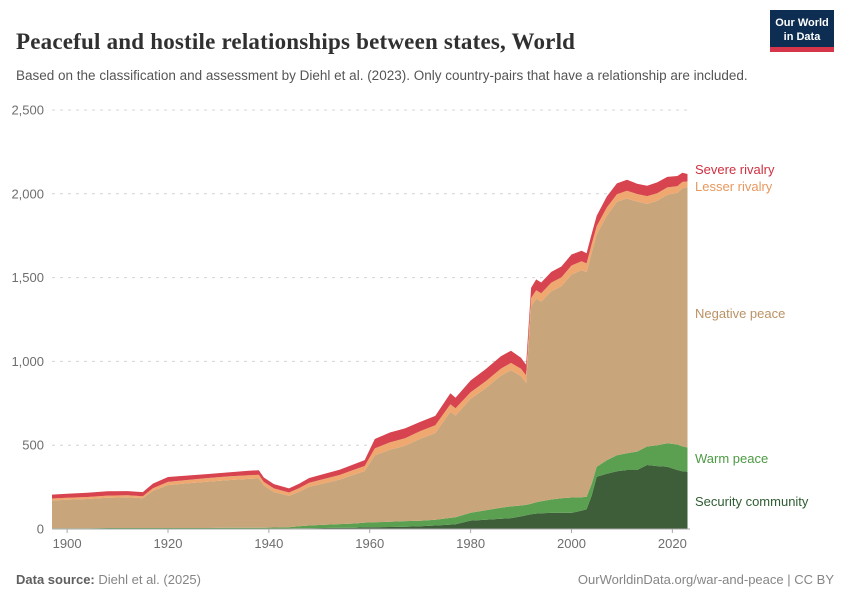 This screenshot has height=600, width=850. What do you see at coordinates (67, 543) in the screenshot?
I see `x-tick-label-1900: 1900` at bounding box center [67, 543].